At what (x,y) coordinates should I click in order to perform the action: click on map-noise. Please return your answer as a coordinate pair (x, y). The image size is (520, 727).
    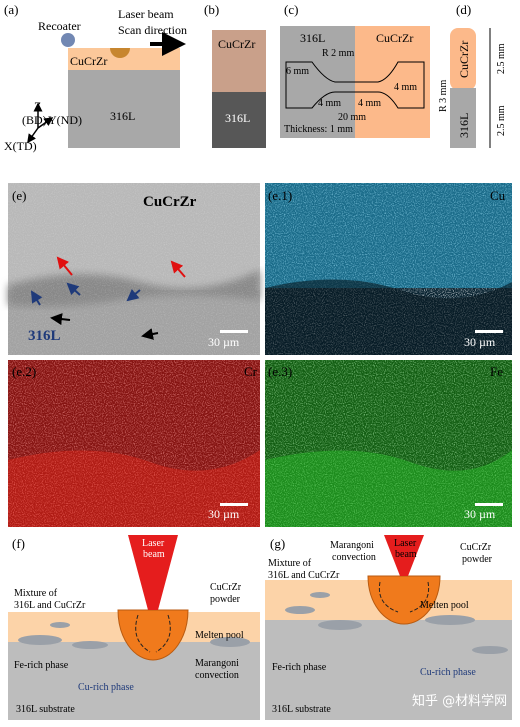
    Looking at the image, I should click on (388, 443).